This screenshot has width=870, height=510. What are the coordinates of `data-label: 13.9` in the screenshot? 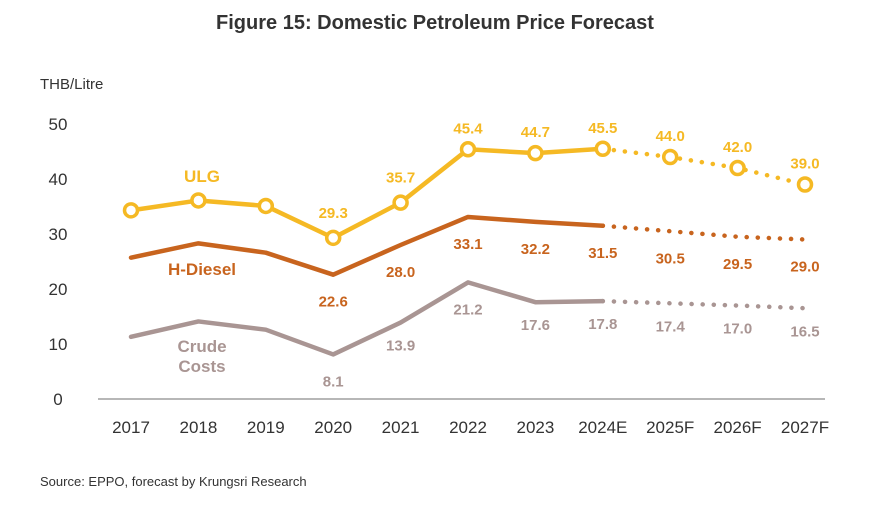 It's located at (400, 346).